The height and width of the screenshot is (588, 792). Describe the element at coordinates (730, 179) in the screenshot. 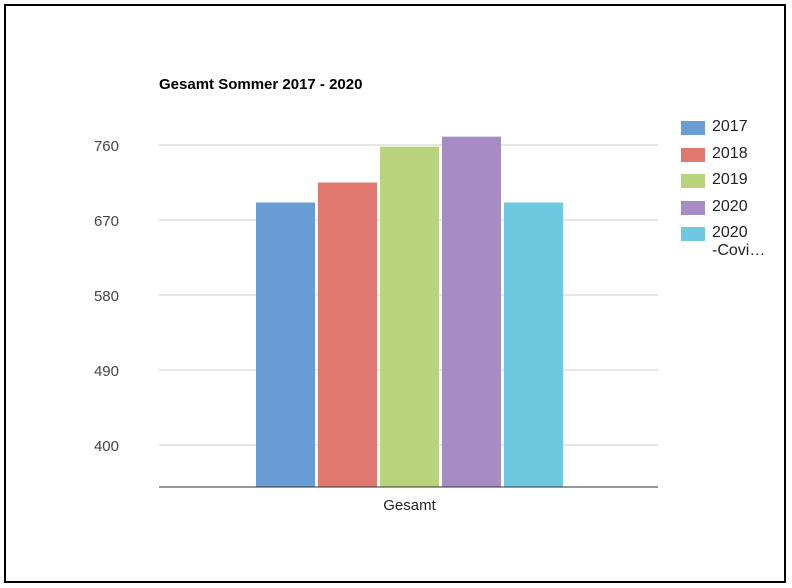

I see `legend-label: 2019` at that location.